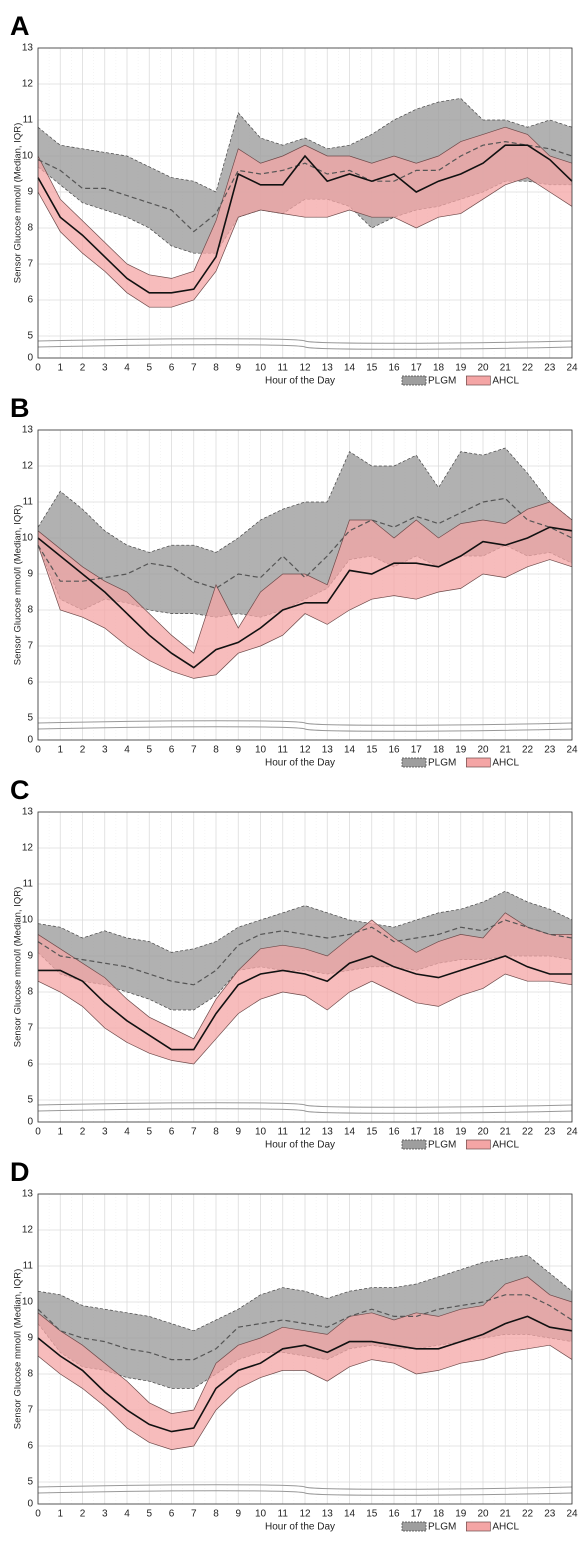 Image resolution: width=581 pixels, height=1545 pixels. I want to click on x-tick-label: 2, so click(83, 368).